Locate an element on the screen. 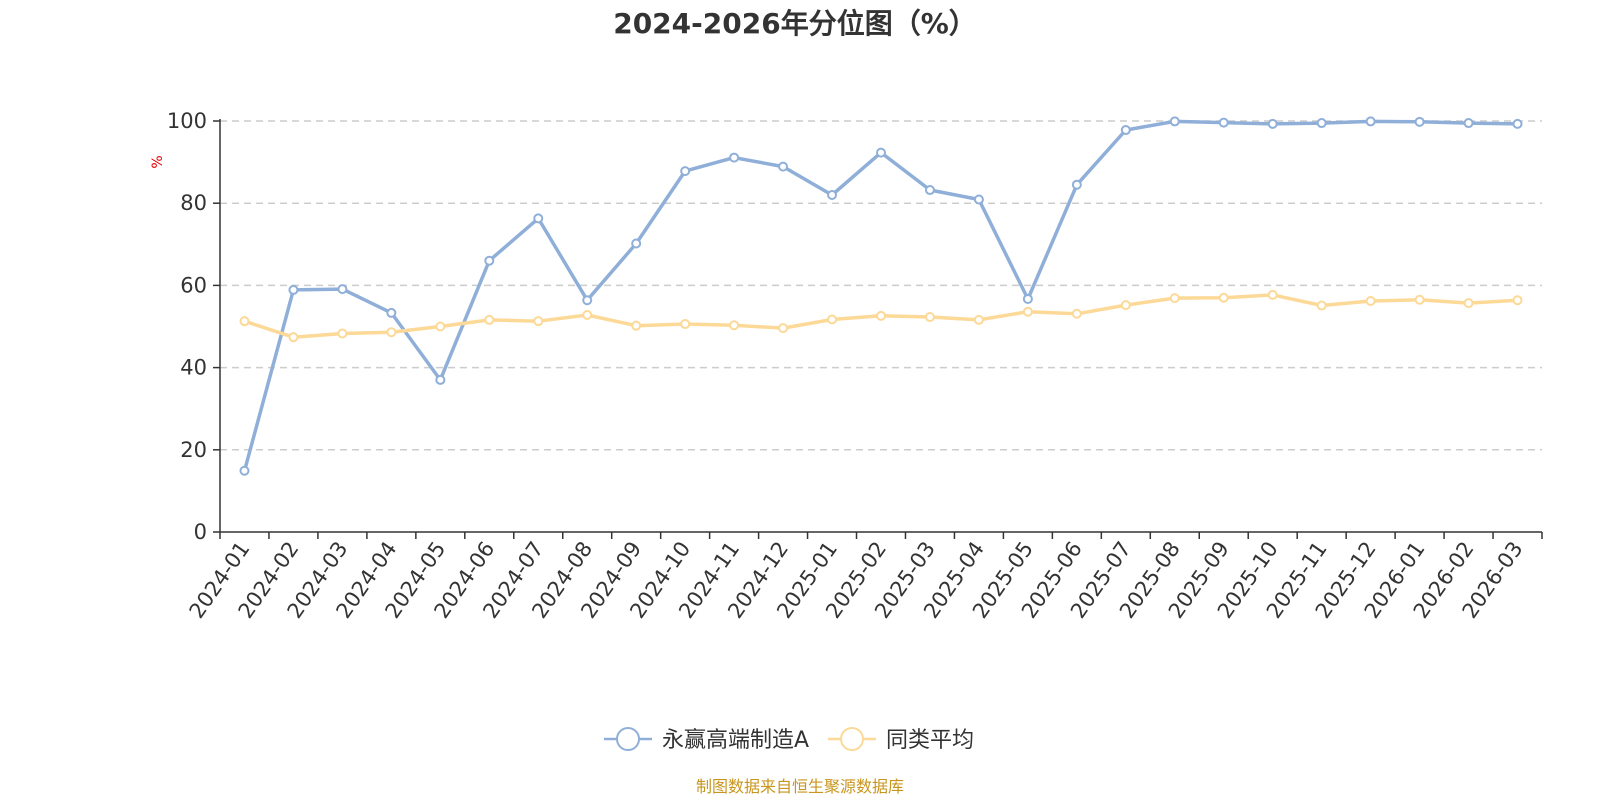 The height and width of the screenshot is (800, 1600). y-axis: 0 20 40 60 80 100 is located at coordinates (194, 326).